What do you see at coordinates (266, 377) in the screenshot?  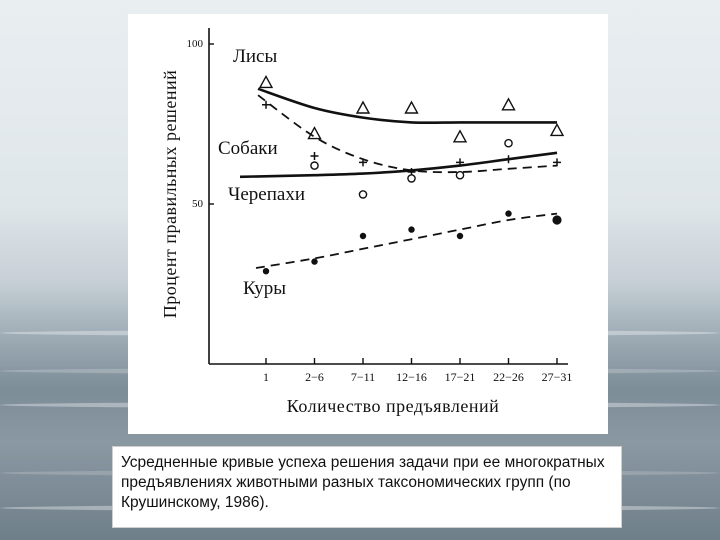 I see `x-tick-label: 1` at bounding box center [266, 377].